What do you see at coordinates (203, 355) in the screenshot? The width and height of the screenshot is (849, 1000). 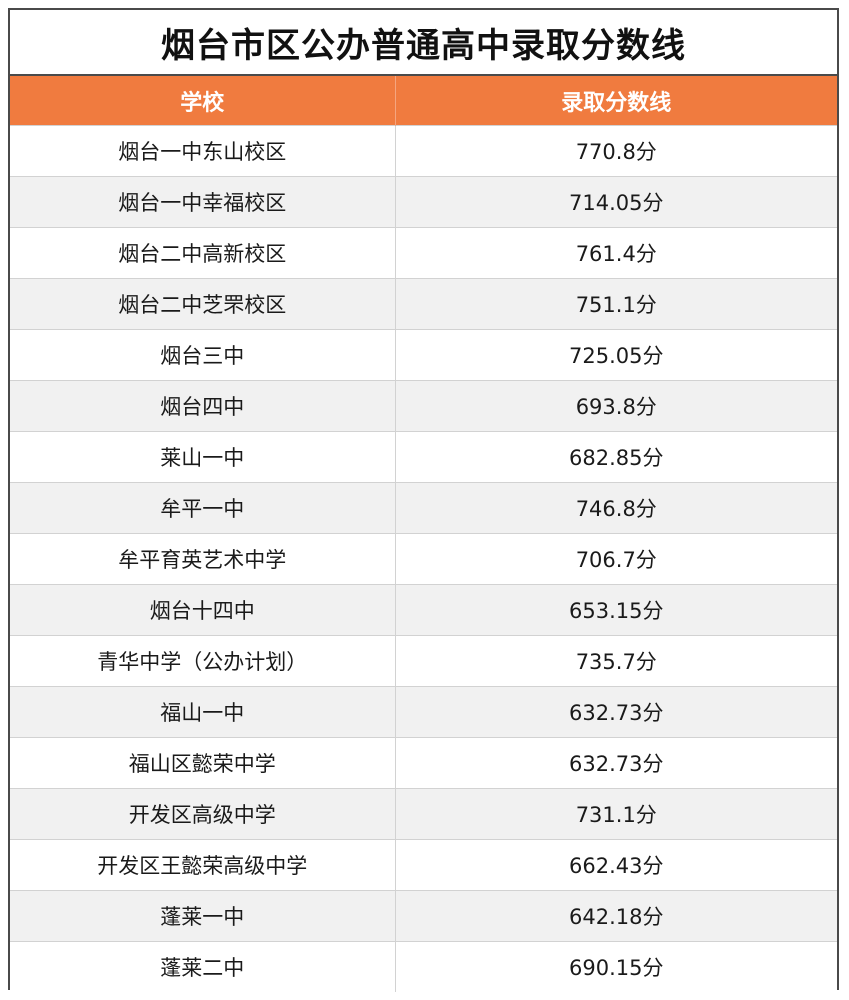 I see `school-cell: 烟台三中` at bounding box center [203, 355].